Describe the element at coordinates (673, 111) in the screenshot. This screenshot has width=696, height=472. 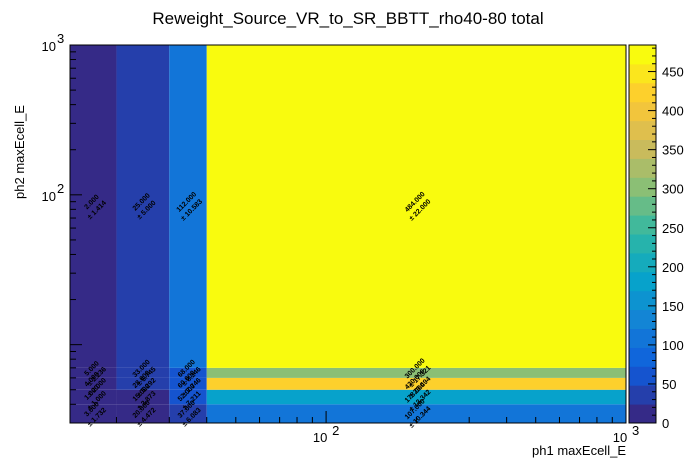
I see `color-scale-tick-label: 400` at that location.